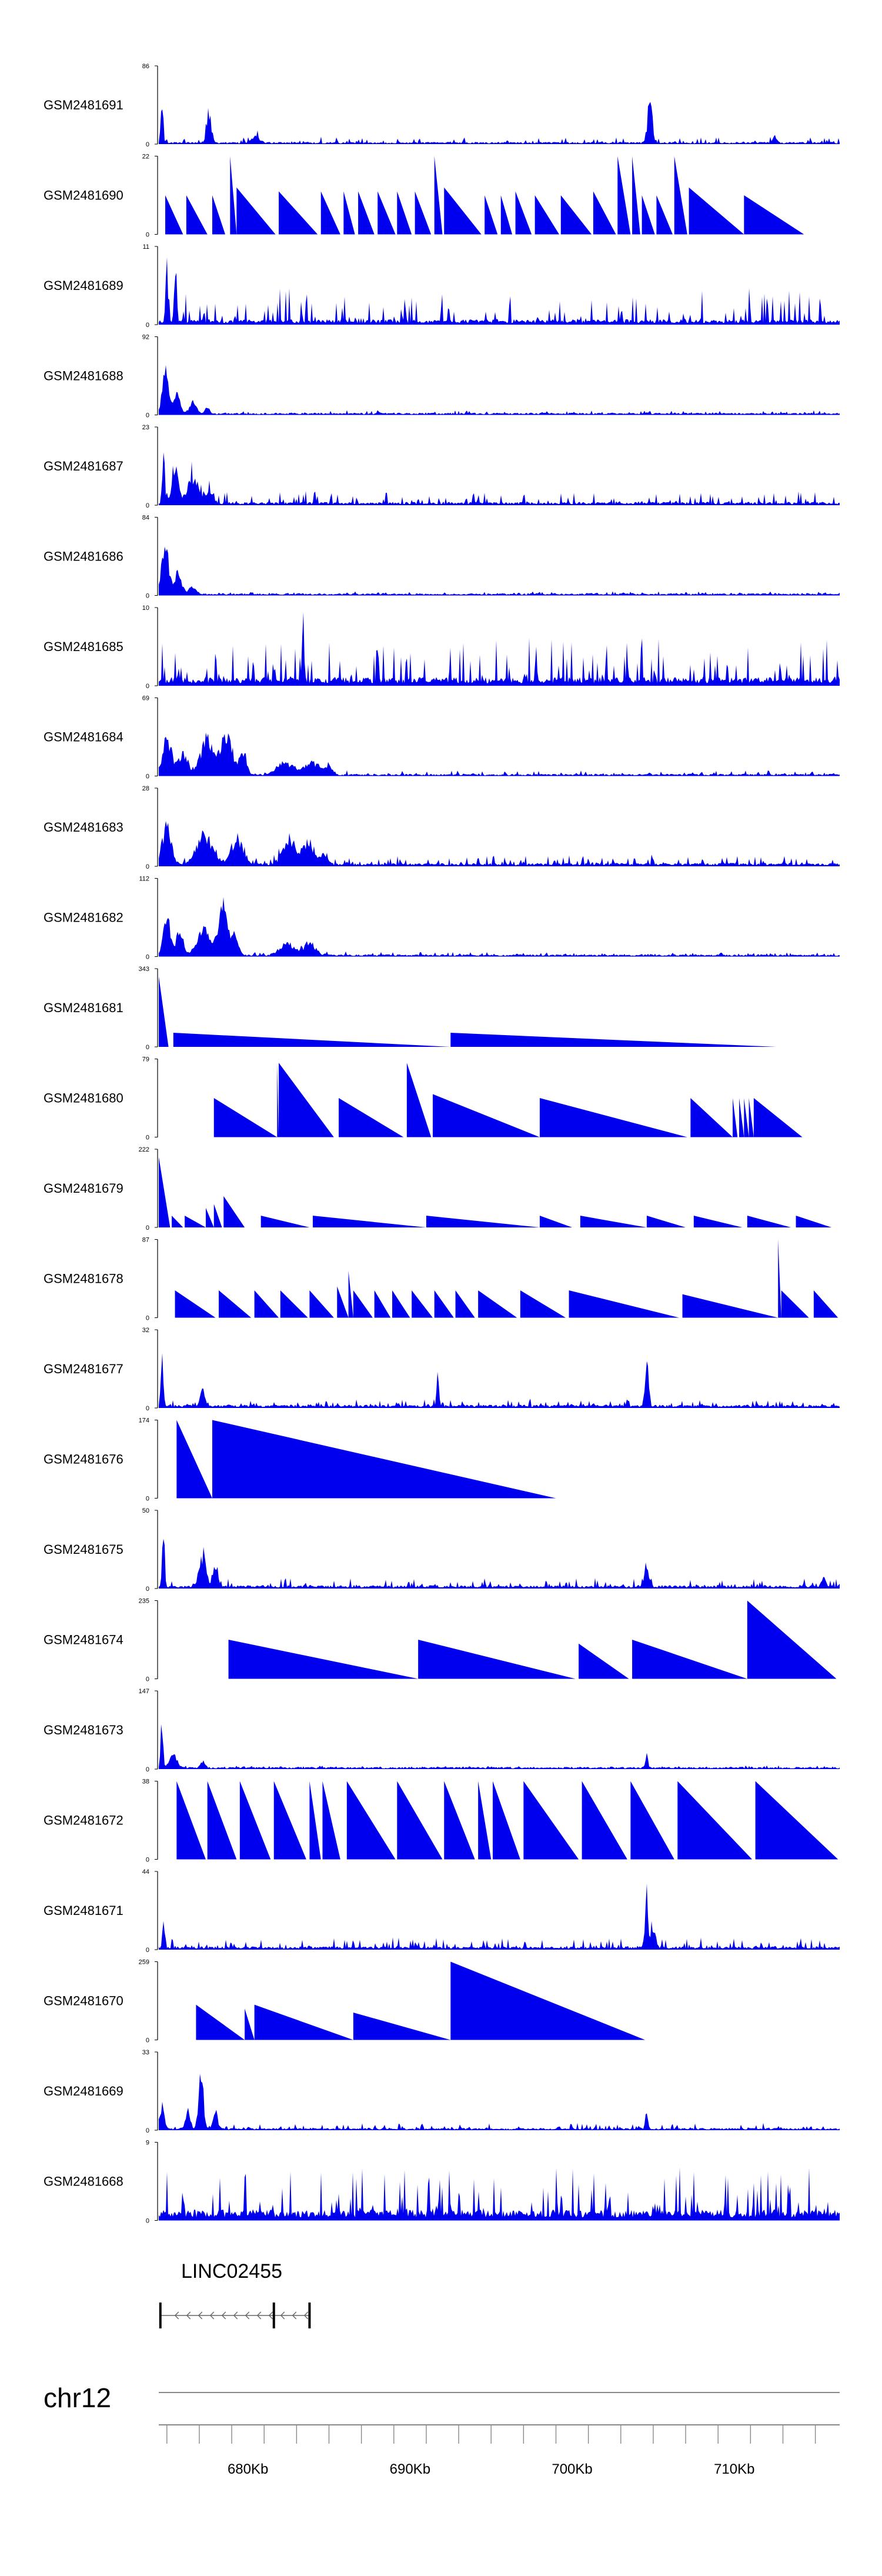 The width and height of the screenshot is (882, 2576). I want to click on gene-exon, so click(273, 2315).